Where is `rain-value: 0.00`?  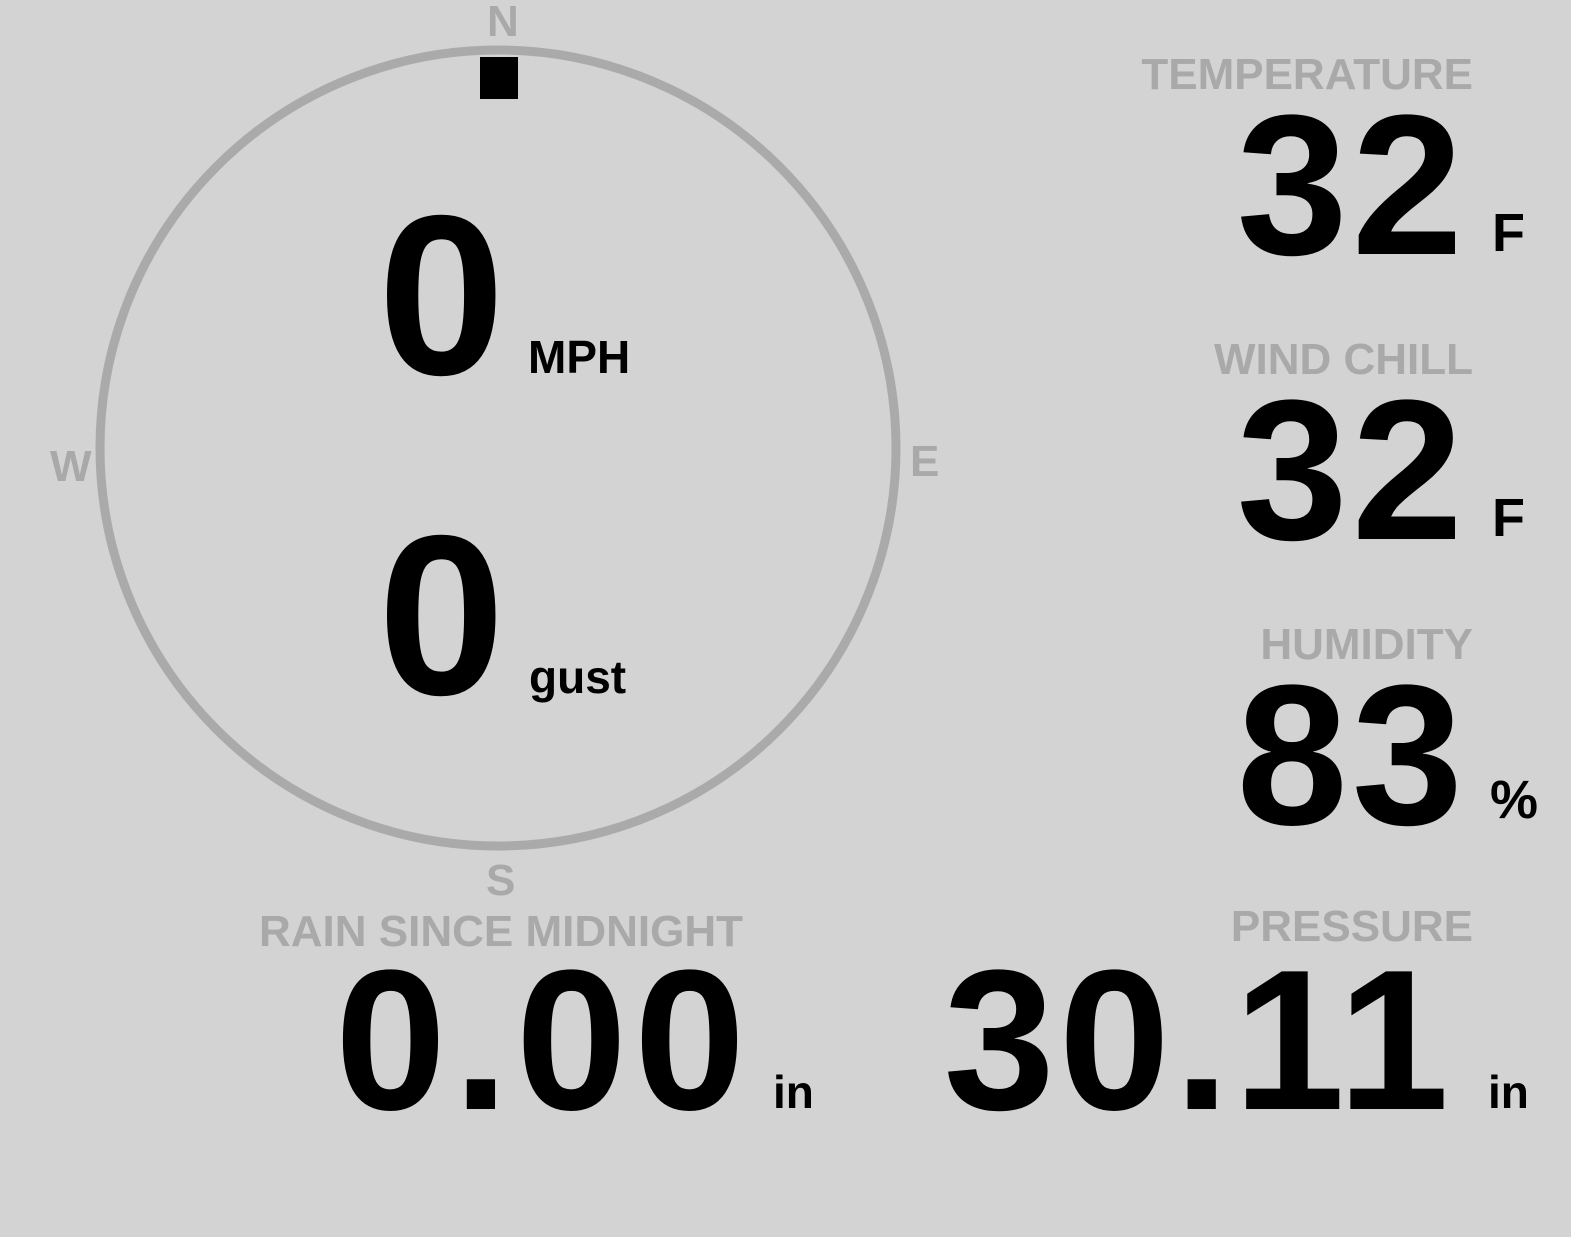 rain-value: 0.00 is located at coordinates (544, 1040).